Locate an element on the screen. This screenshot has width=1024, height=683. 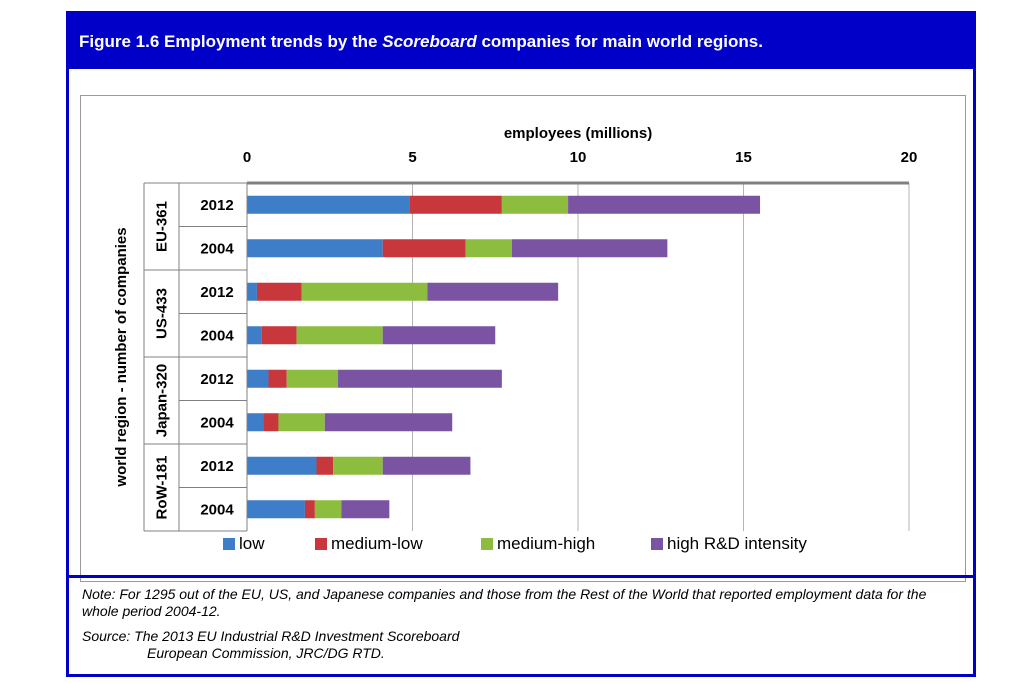
x-tick-label: 5 is located at coordinates (412, 157).